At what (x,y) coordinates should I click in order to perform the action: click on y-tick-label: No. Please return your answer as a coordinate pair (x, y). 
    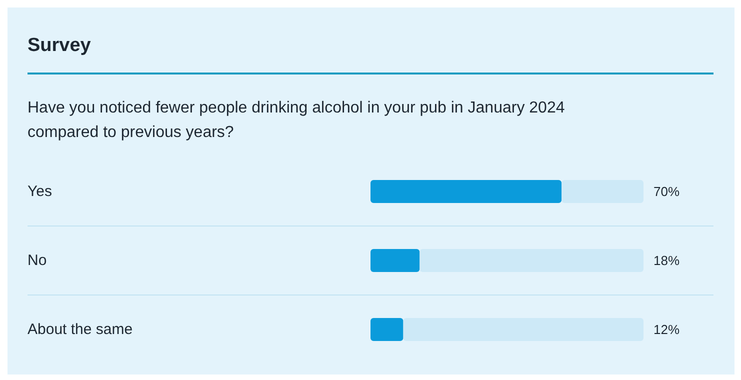
    Looking at the image, I should click on (37, 260).